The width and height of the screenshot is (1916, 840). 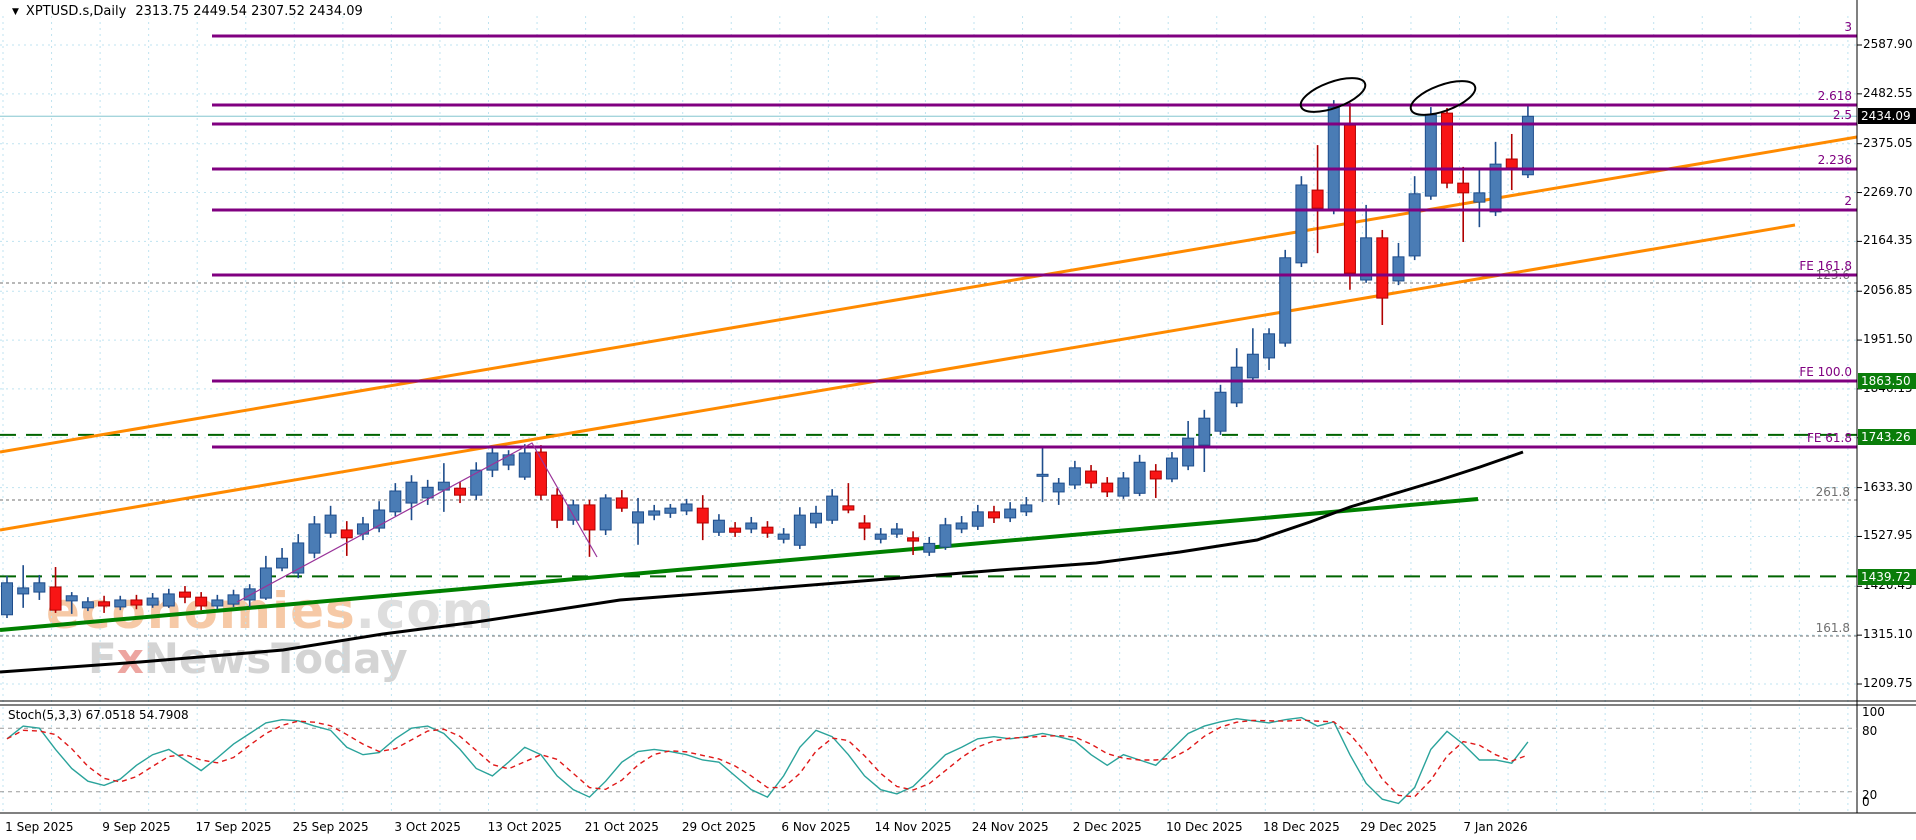 What do you see at coordinates (524, 827) in the screenshot?
I see `date-tick-label: 13 Oct 2025` at bounding box center [524, 827].